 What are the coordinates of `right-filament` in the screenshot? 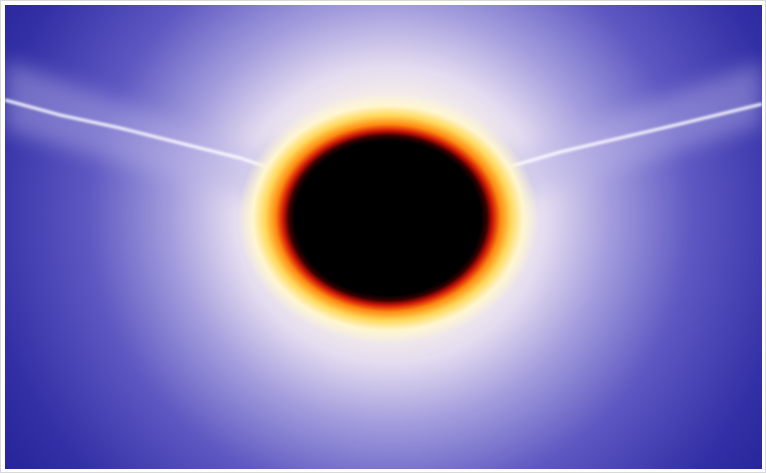 It's located at (633, 136).